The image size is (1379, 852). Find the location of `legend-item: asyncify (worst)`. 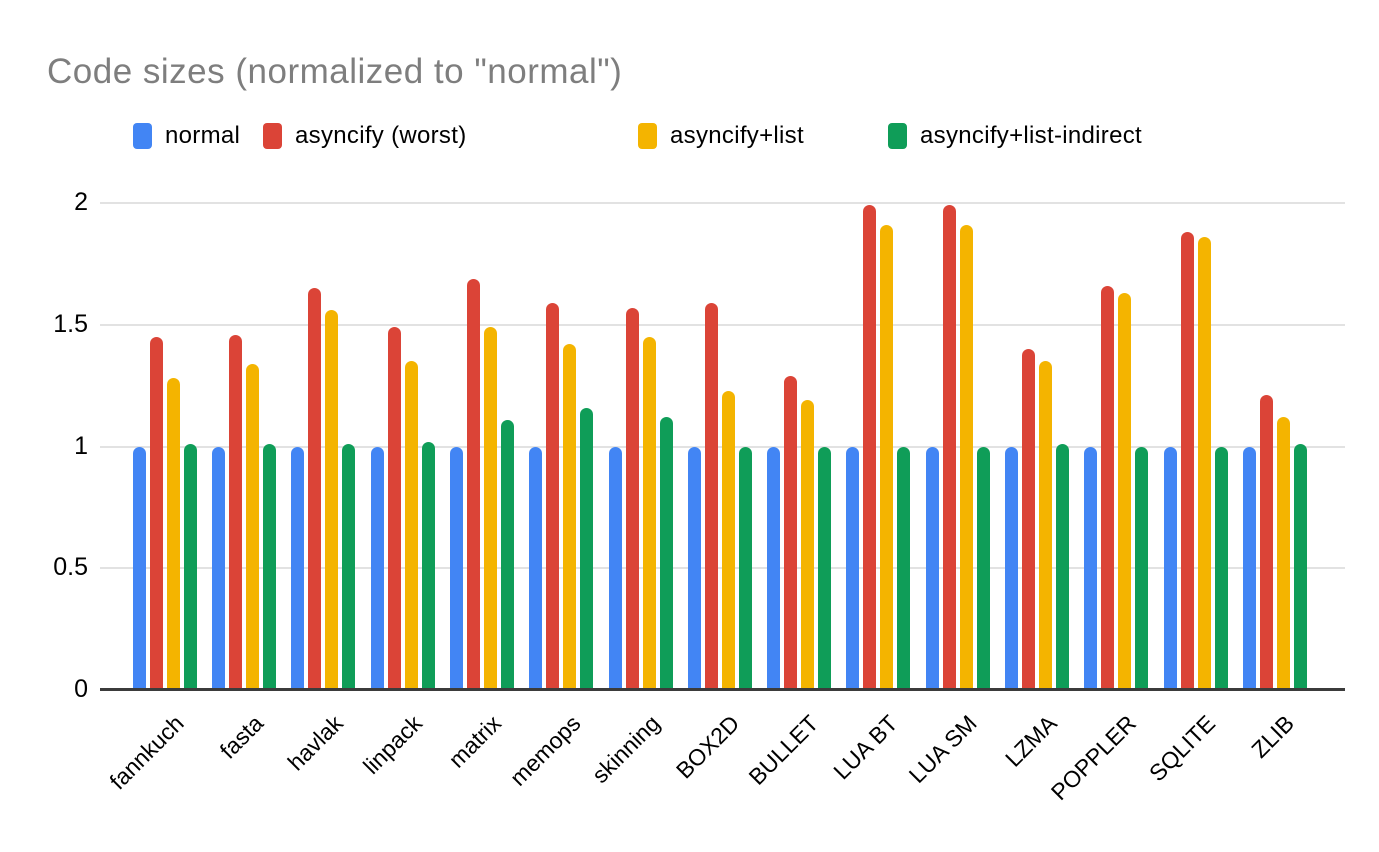

legend-item: asyncify (worst) is located at coordinates (365, 136).